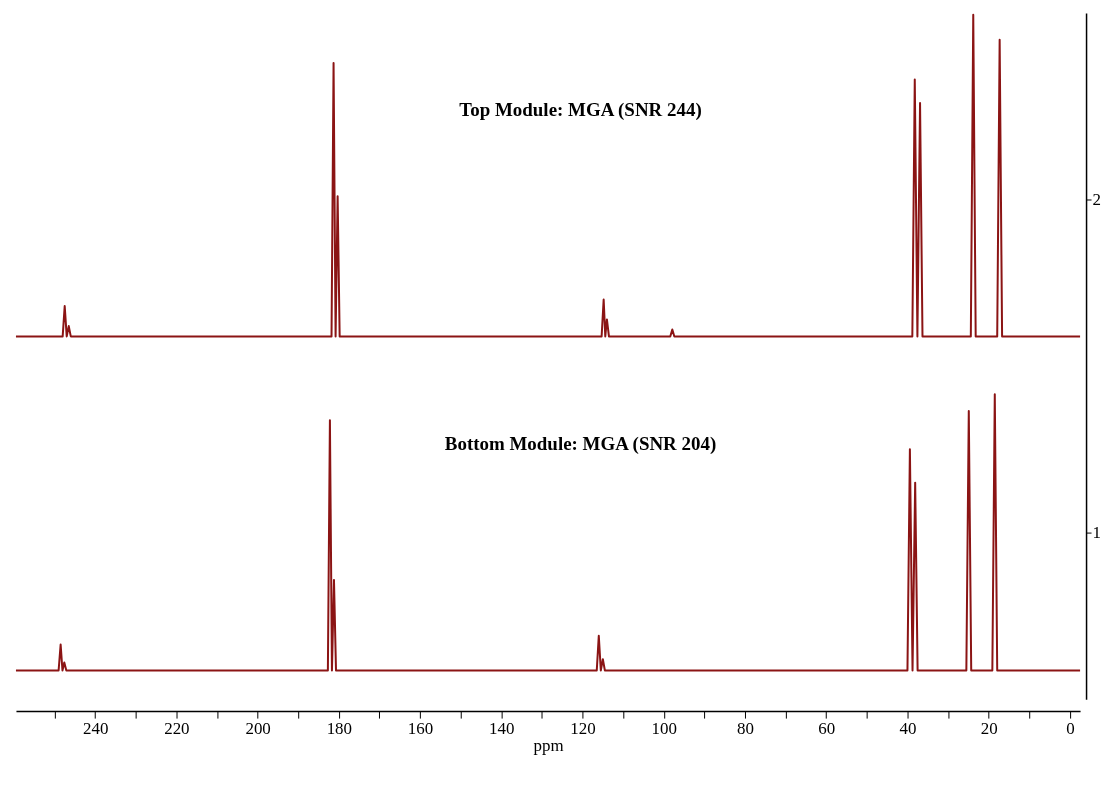 This screenshot has height=797, width=1106. What do you see at coordinates (580, 109) in the screenshot?
I see `annotation: Top Module: MGA (SNR 244)` at bounding box center [580, 109].